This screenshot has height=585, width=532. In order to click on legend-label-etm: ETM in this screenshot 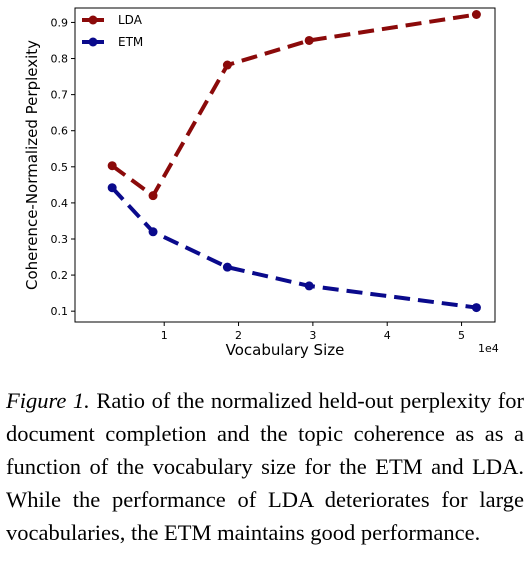, I will do `click(130, 42)`.